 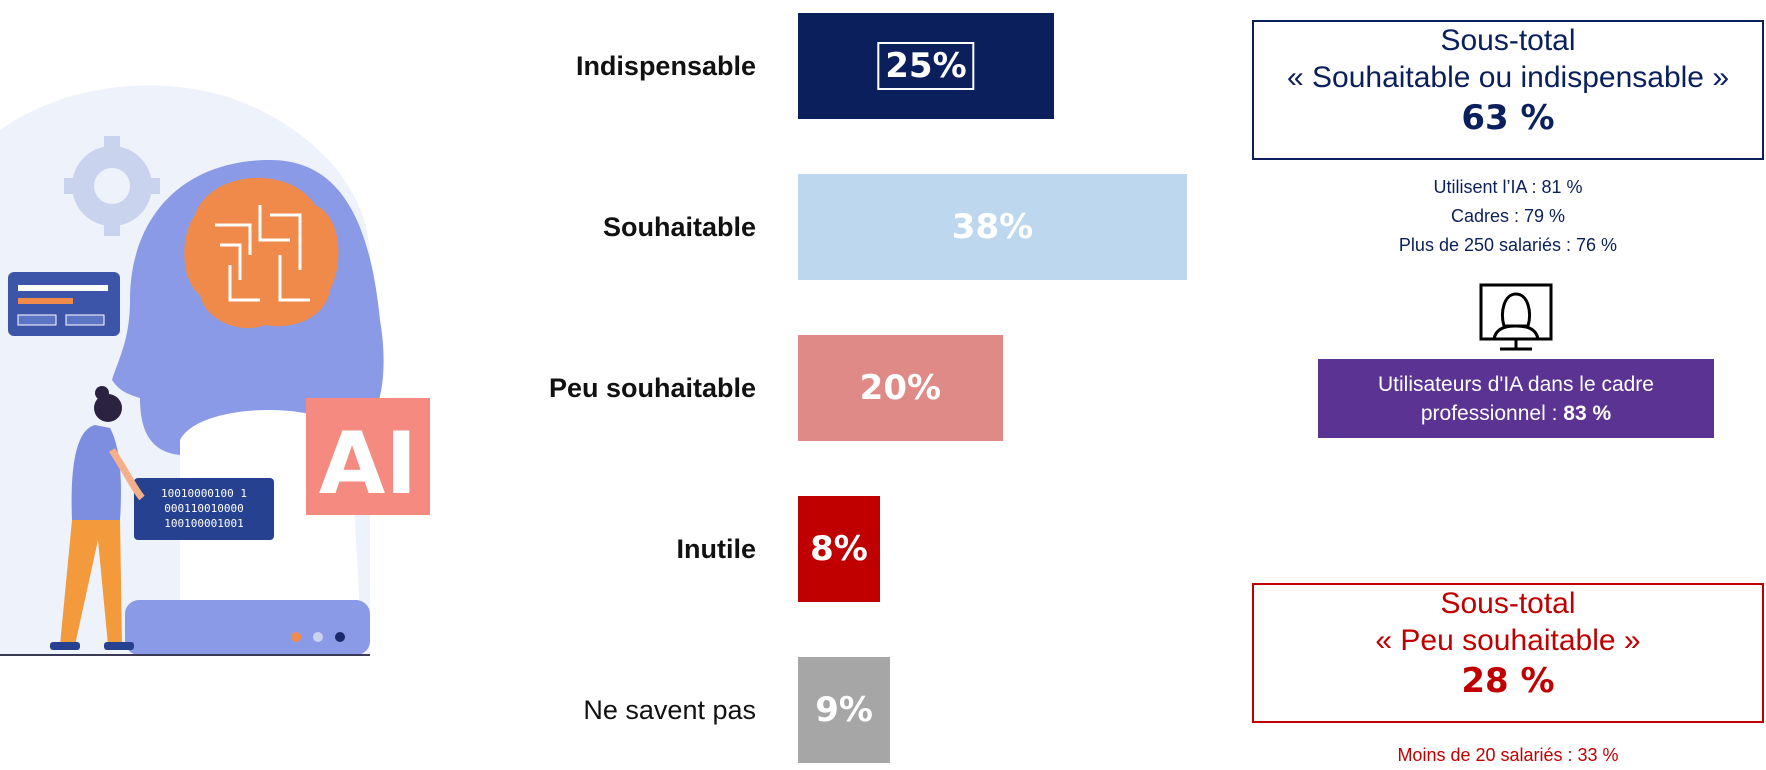 What do you see at coordinates (1508, 681) in the screenshot?
I see `subtotal-negative-value: 28 %` at bounding box center [1508, 681].